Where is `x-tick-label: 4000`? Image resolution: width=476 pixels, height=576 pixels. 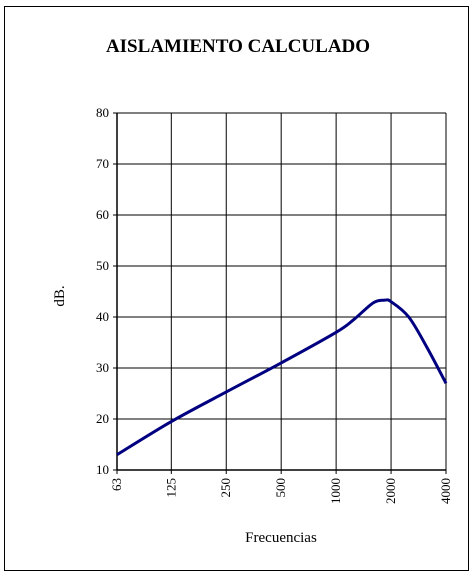
x-tick-label: 4000 is located at coordinates (445, 491).